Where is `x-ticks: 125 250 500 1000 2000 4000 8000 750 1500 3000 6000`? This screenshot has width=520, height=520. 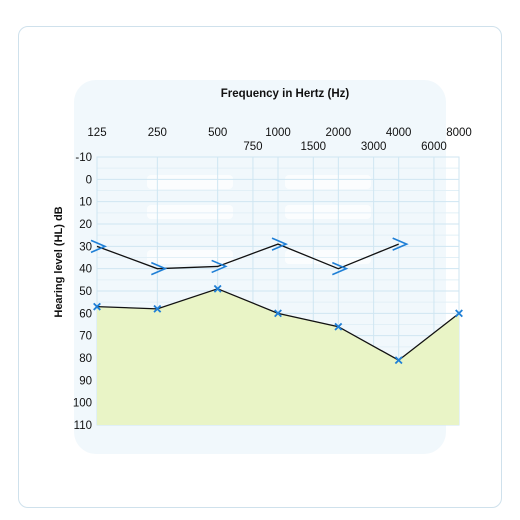 x-ticks: 125 250 500 1000 2000 4000 8000 750 1500 3000 6000 is located at coordinates (279, 140).